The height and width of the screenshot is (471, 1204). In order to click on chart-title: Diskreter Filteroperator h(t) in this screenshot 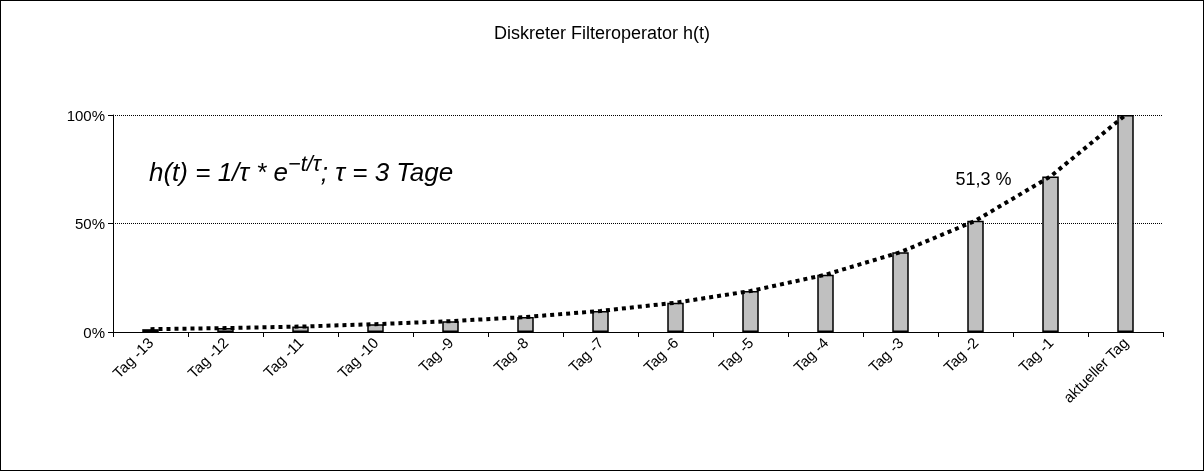, I will do `click(602, 33)`.